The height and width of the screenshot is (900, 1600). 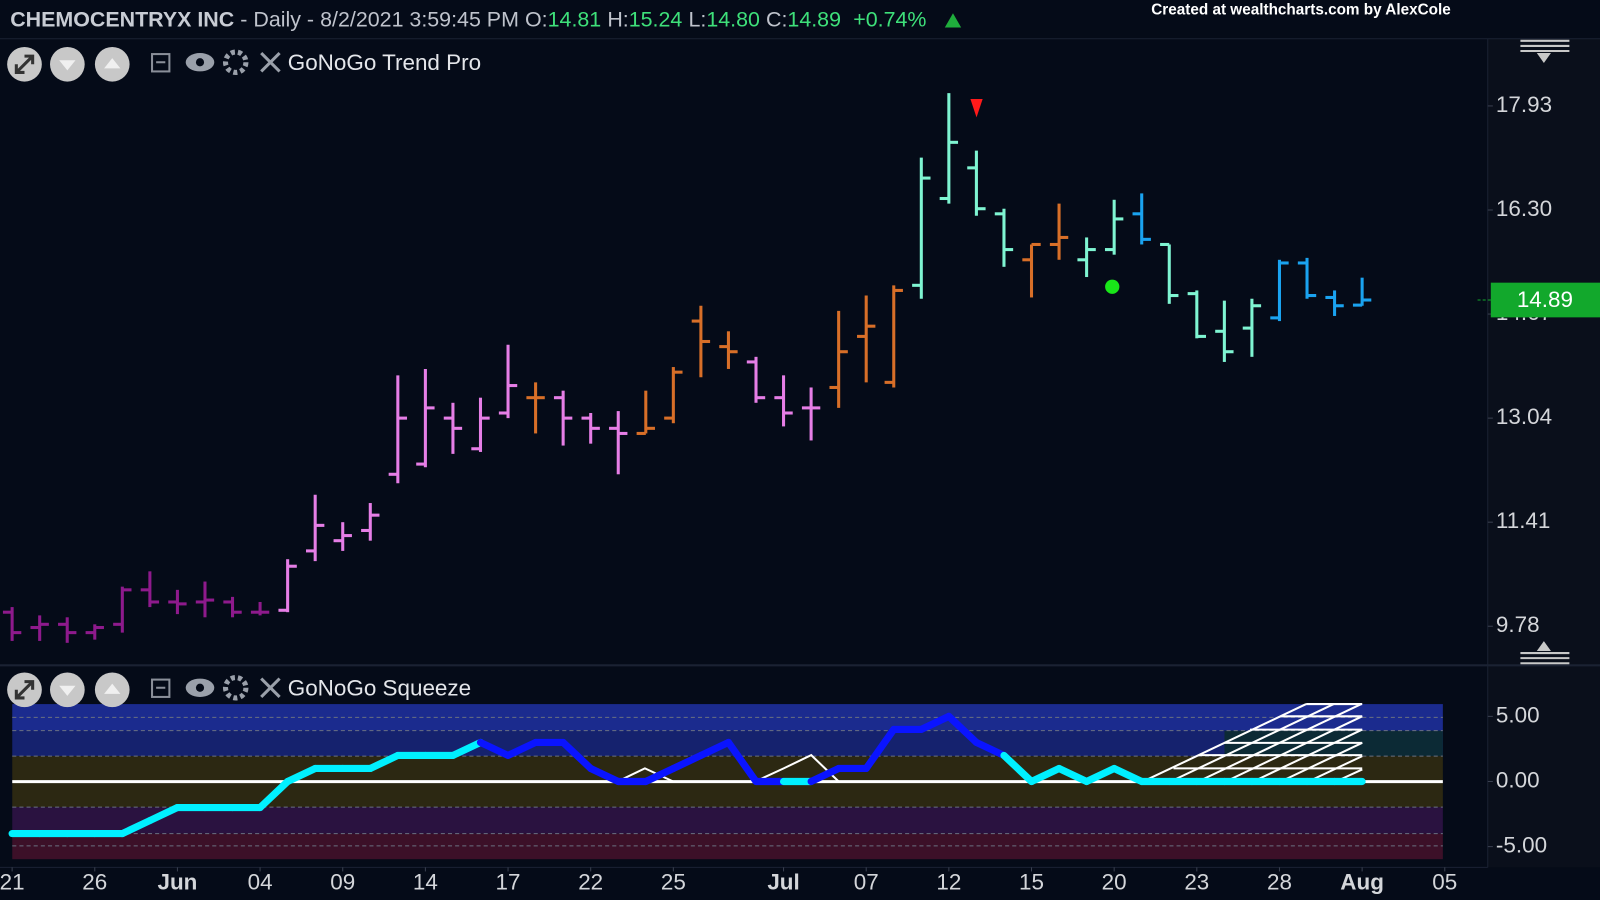 What do you see at coordinates (342, 882) in the screenshot?
I see `x-tick-label: 09` at bounding box center [342, 882].